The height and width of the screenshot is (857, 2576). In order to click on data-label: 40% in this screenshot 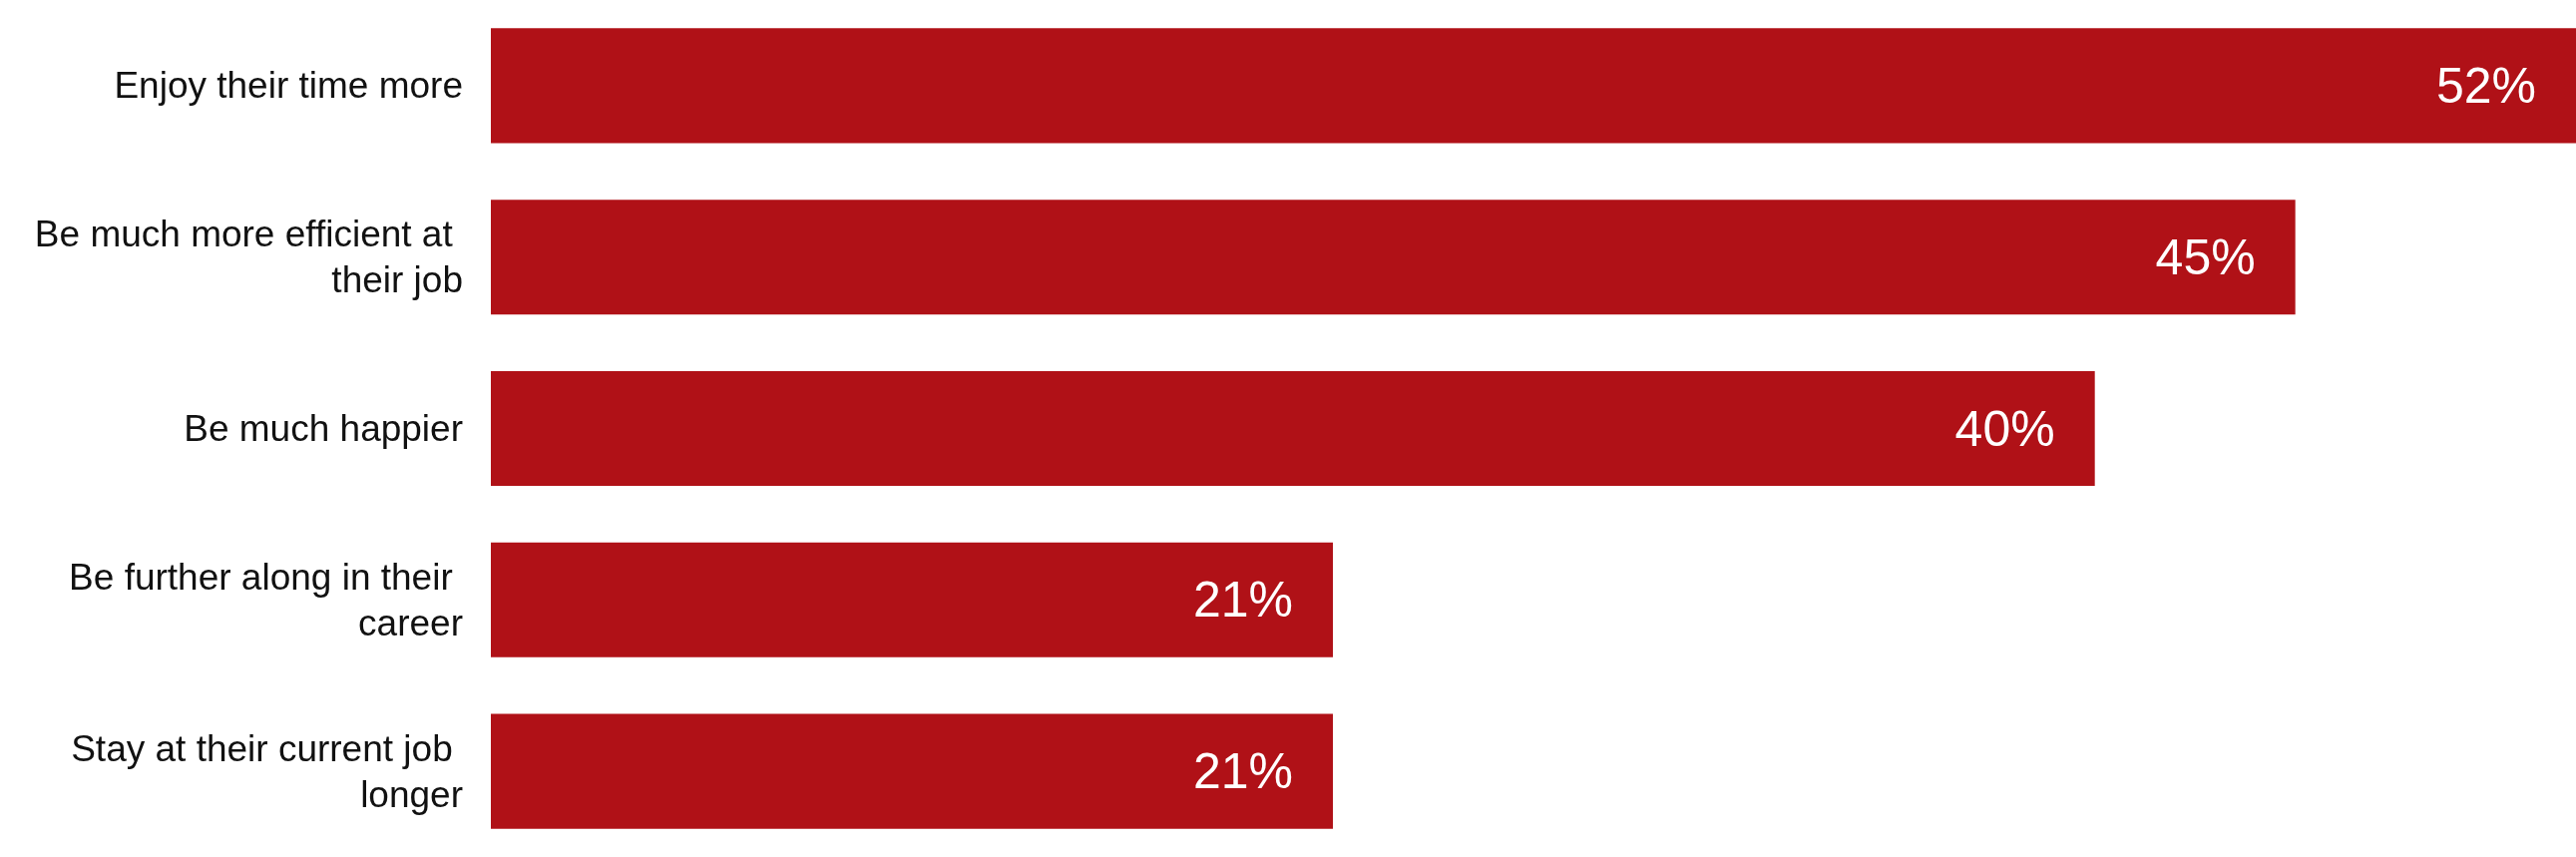, I will do `click(2004, 428)`.